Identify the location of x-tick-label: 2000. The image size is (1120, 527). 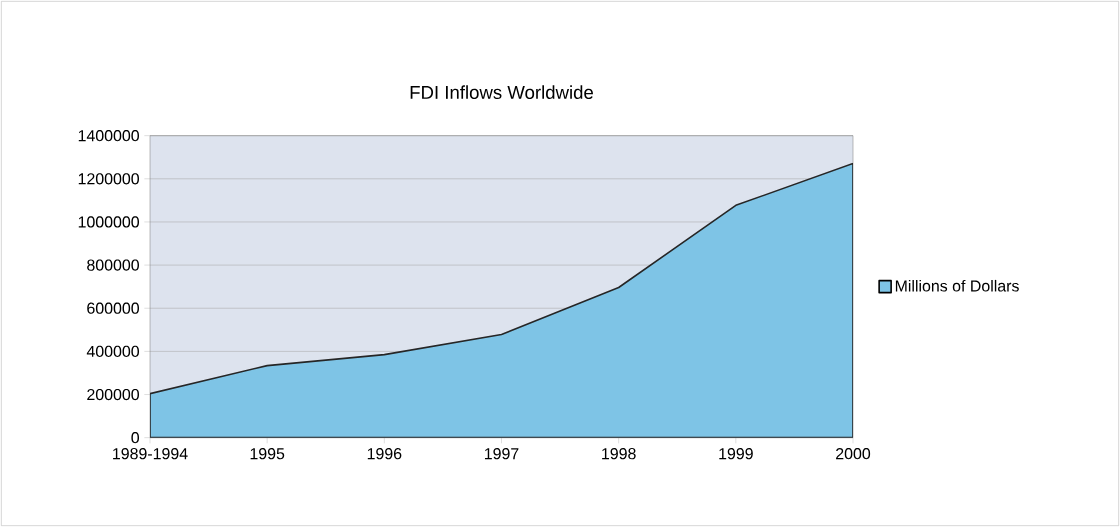
(853, 454).